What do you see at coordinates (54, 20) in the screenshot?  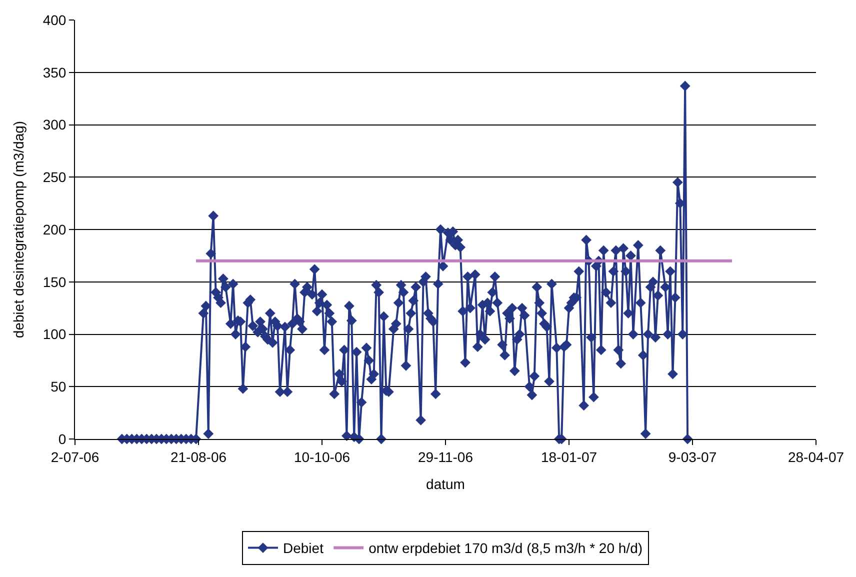 I see `y-tick-label: 400` at bounding box center [54, 20].